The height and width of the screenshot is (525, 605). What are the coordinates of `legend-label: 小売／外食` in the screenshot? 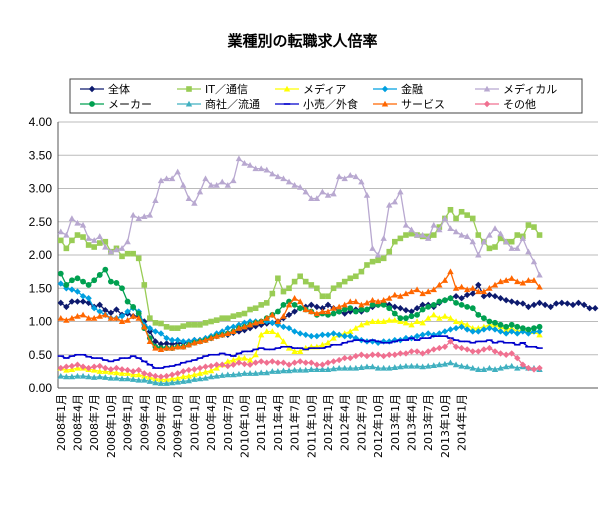 It's located at (330, 104).